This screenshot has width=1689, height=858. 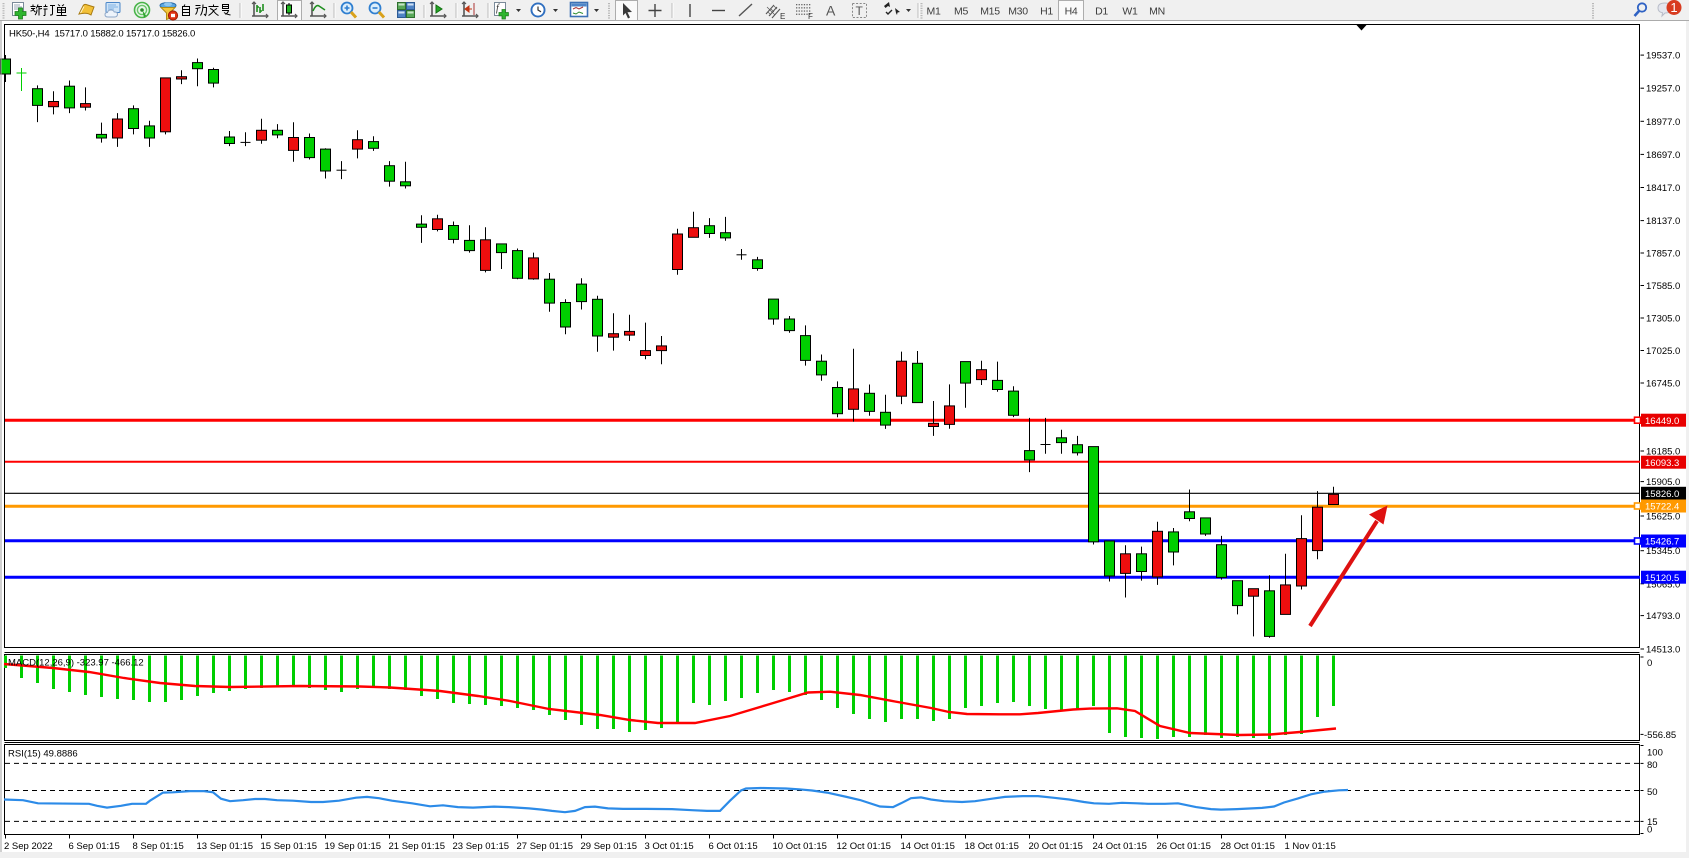 What do you see at coordinates (831, 11) in the screenshot?
I see `svg-text: A` at bounding box center [831, 11].